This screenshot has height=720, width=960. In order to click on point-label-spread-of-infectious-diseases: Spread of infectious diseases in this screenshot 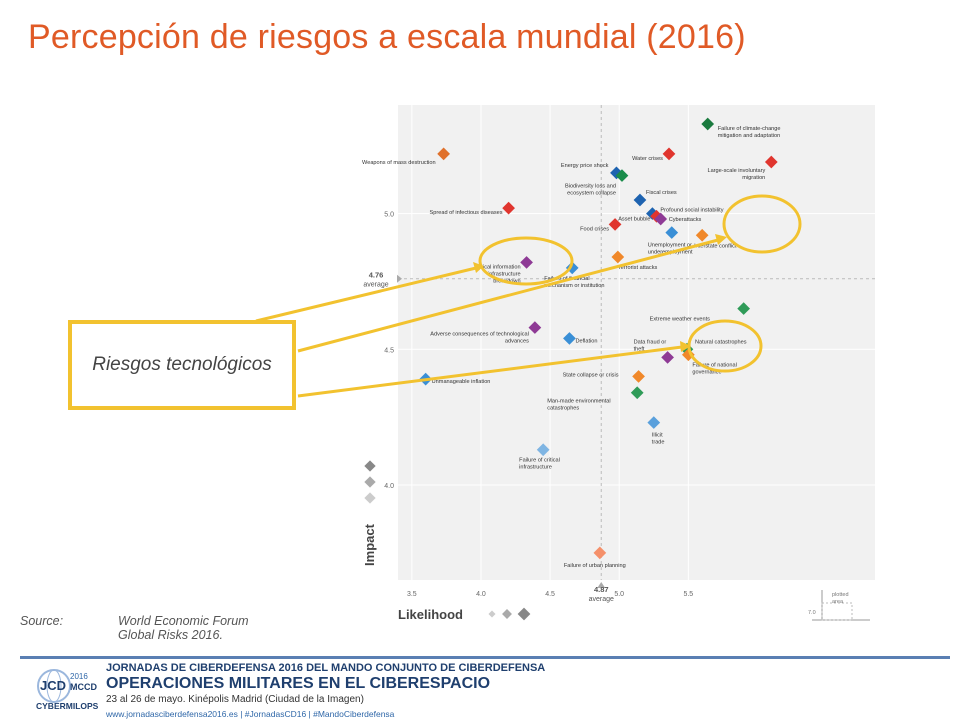, I will do `click(466, 213)`.